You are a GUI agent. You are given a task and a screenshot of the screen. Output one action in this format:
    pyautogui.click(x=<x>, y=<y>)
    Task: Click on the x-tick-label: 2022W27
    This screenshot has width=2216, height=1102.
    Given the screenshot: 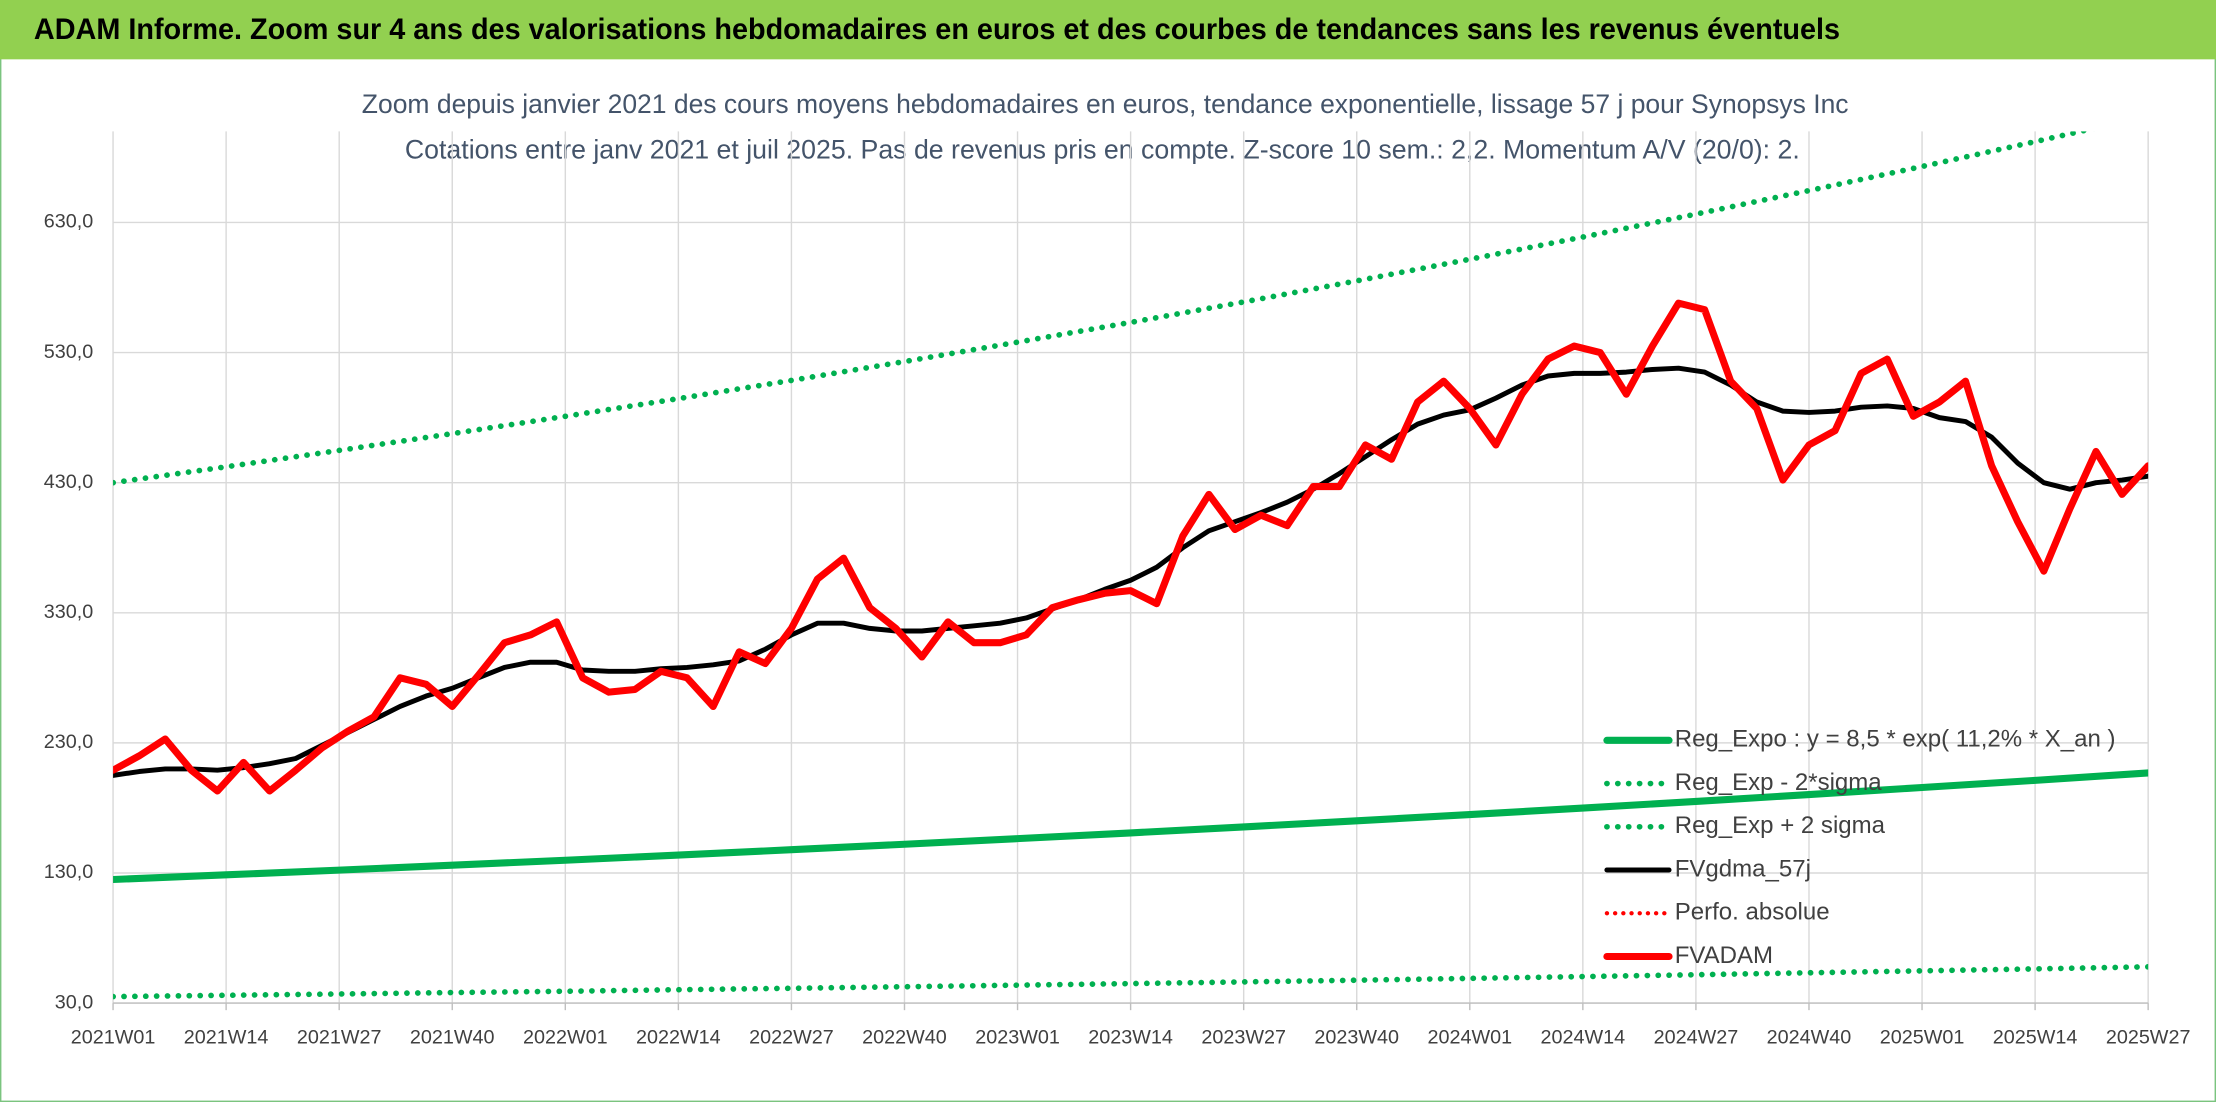 What is the action you would take?
    pyautogui.click(x=791, y=1038)
    